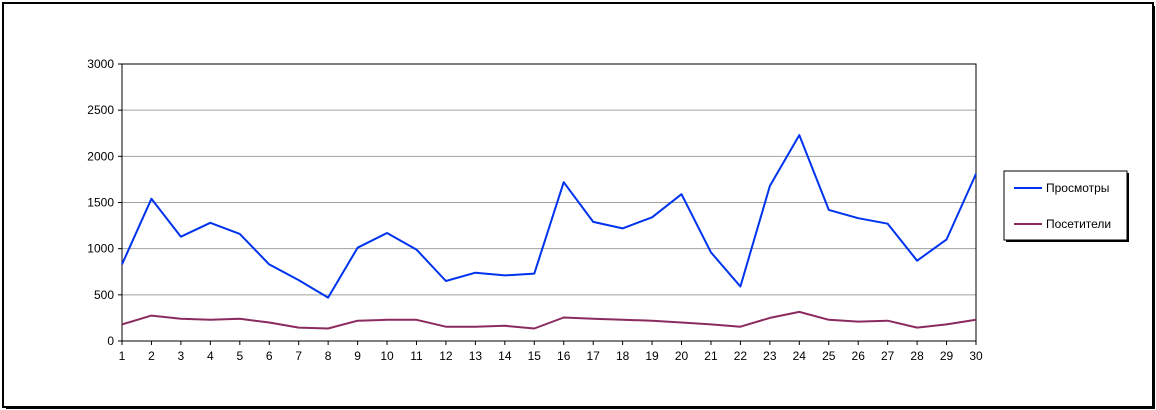  Describe the element at coordinates (181, 356) in the screenshot. I see `x-tick-label: 3` at that location.